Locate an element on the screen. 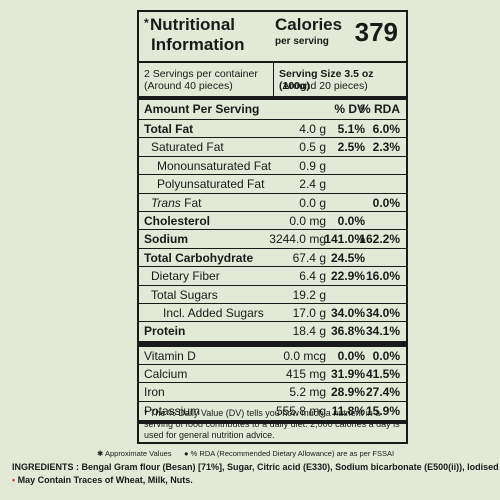 This screenshot has height=500, width=500. nutrient-rda: 16.0% is located at coordinates (382, 276).